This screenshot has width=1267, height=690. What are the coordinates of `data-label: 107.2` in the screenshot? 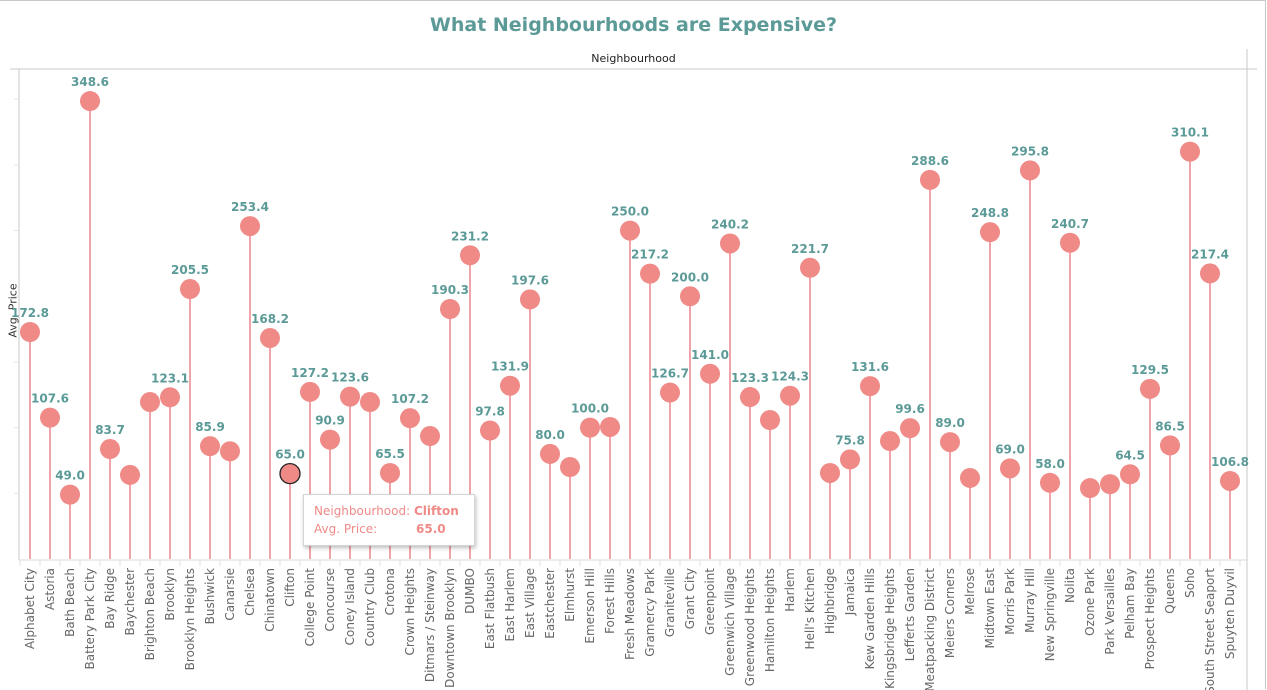 It's located at (410, 399).